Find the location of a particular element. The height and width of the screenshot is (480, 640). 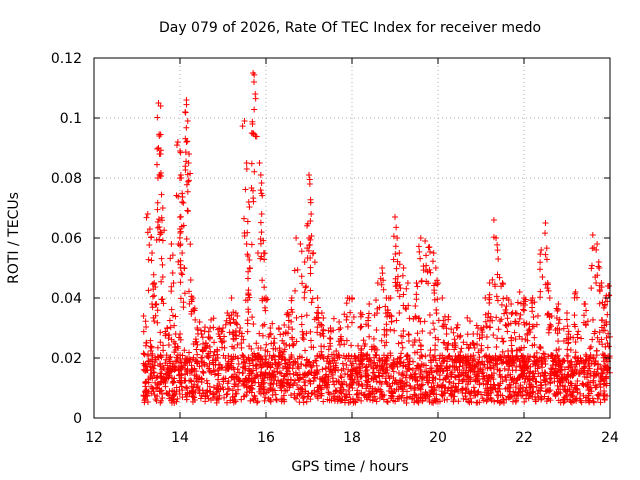

x-tick-label: 14 is located at coordinates (180, 438).